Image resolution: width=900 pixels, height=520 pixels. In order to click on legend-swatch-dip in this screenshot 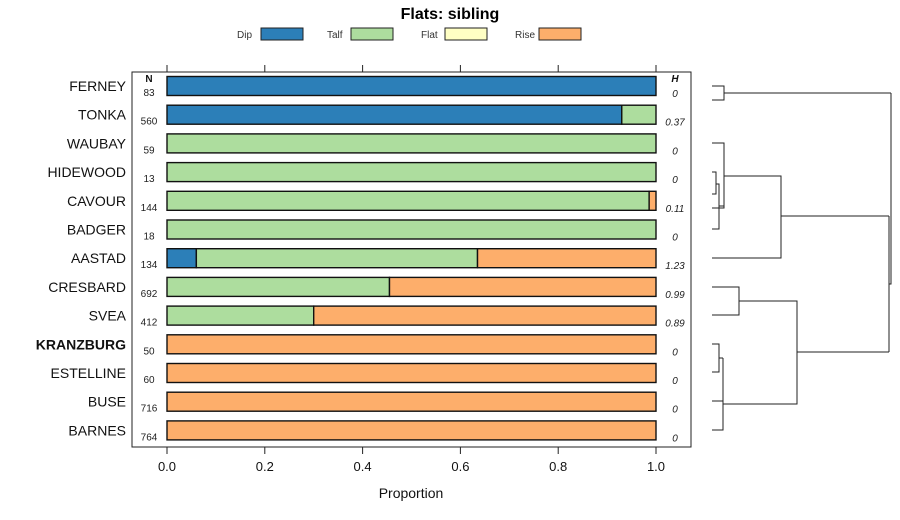, I will do `click(282, 34)`.